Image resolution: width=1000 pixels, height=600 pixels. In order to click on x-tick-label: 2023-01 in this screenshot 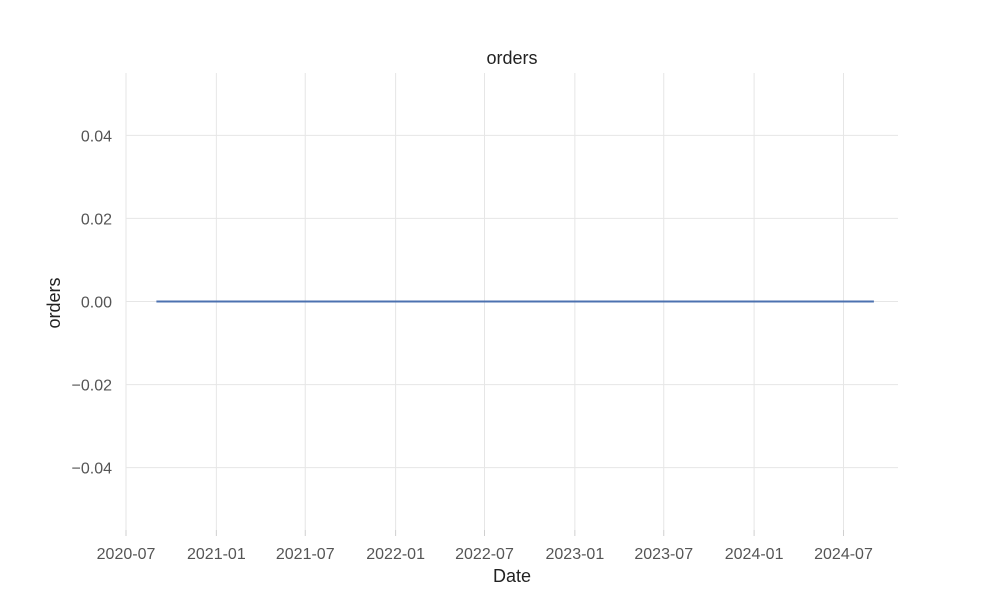, I will do `click(575, 554)`.